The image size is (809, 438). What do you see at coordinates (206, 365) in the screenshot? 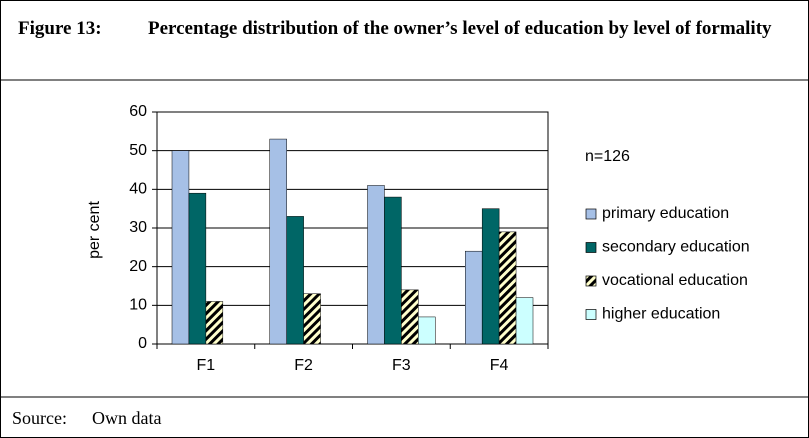
I see `x-tick-label: F1` at bounding box center [206, 365].